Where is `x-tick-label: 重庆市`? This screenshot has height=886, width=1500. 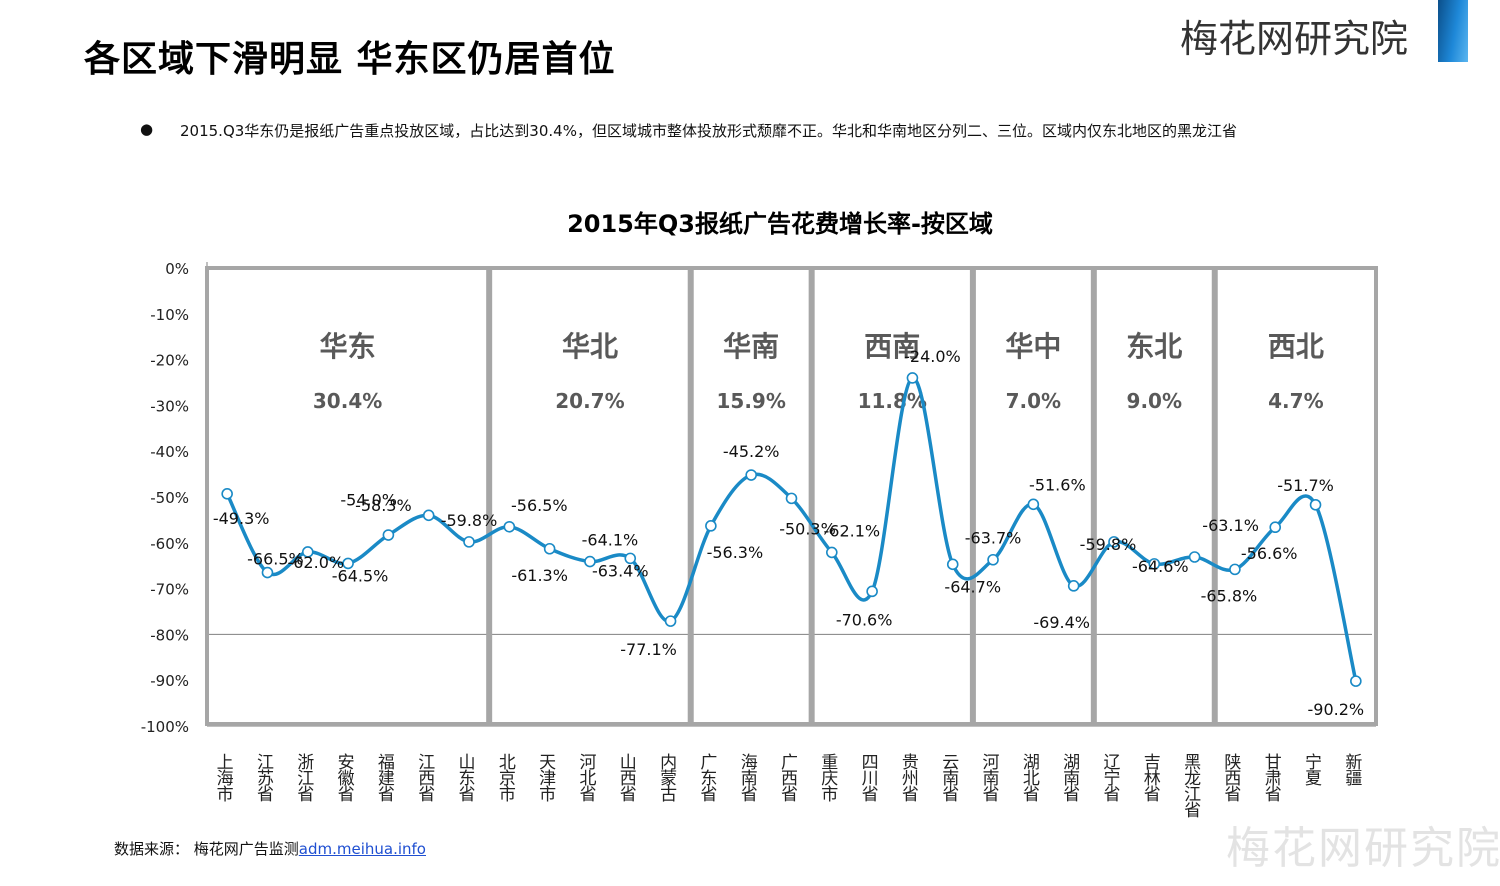
x-tick-label: 重庆市 is located at coordinates (829, 779).